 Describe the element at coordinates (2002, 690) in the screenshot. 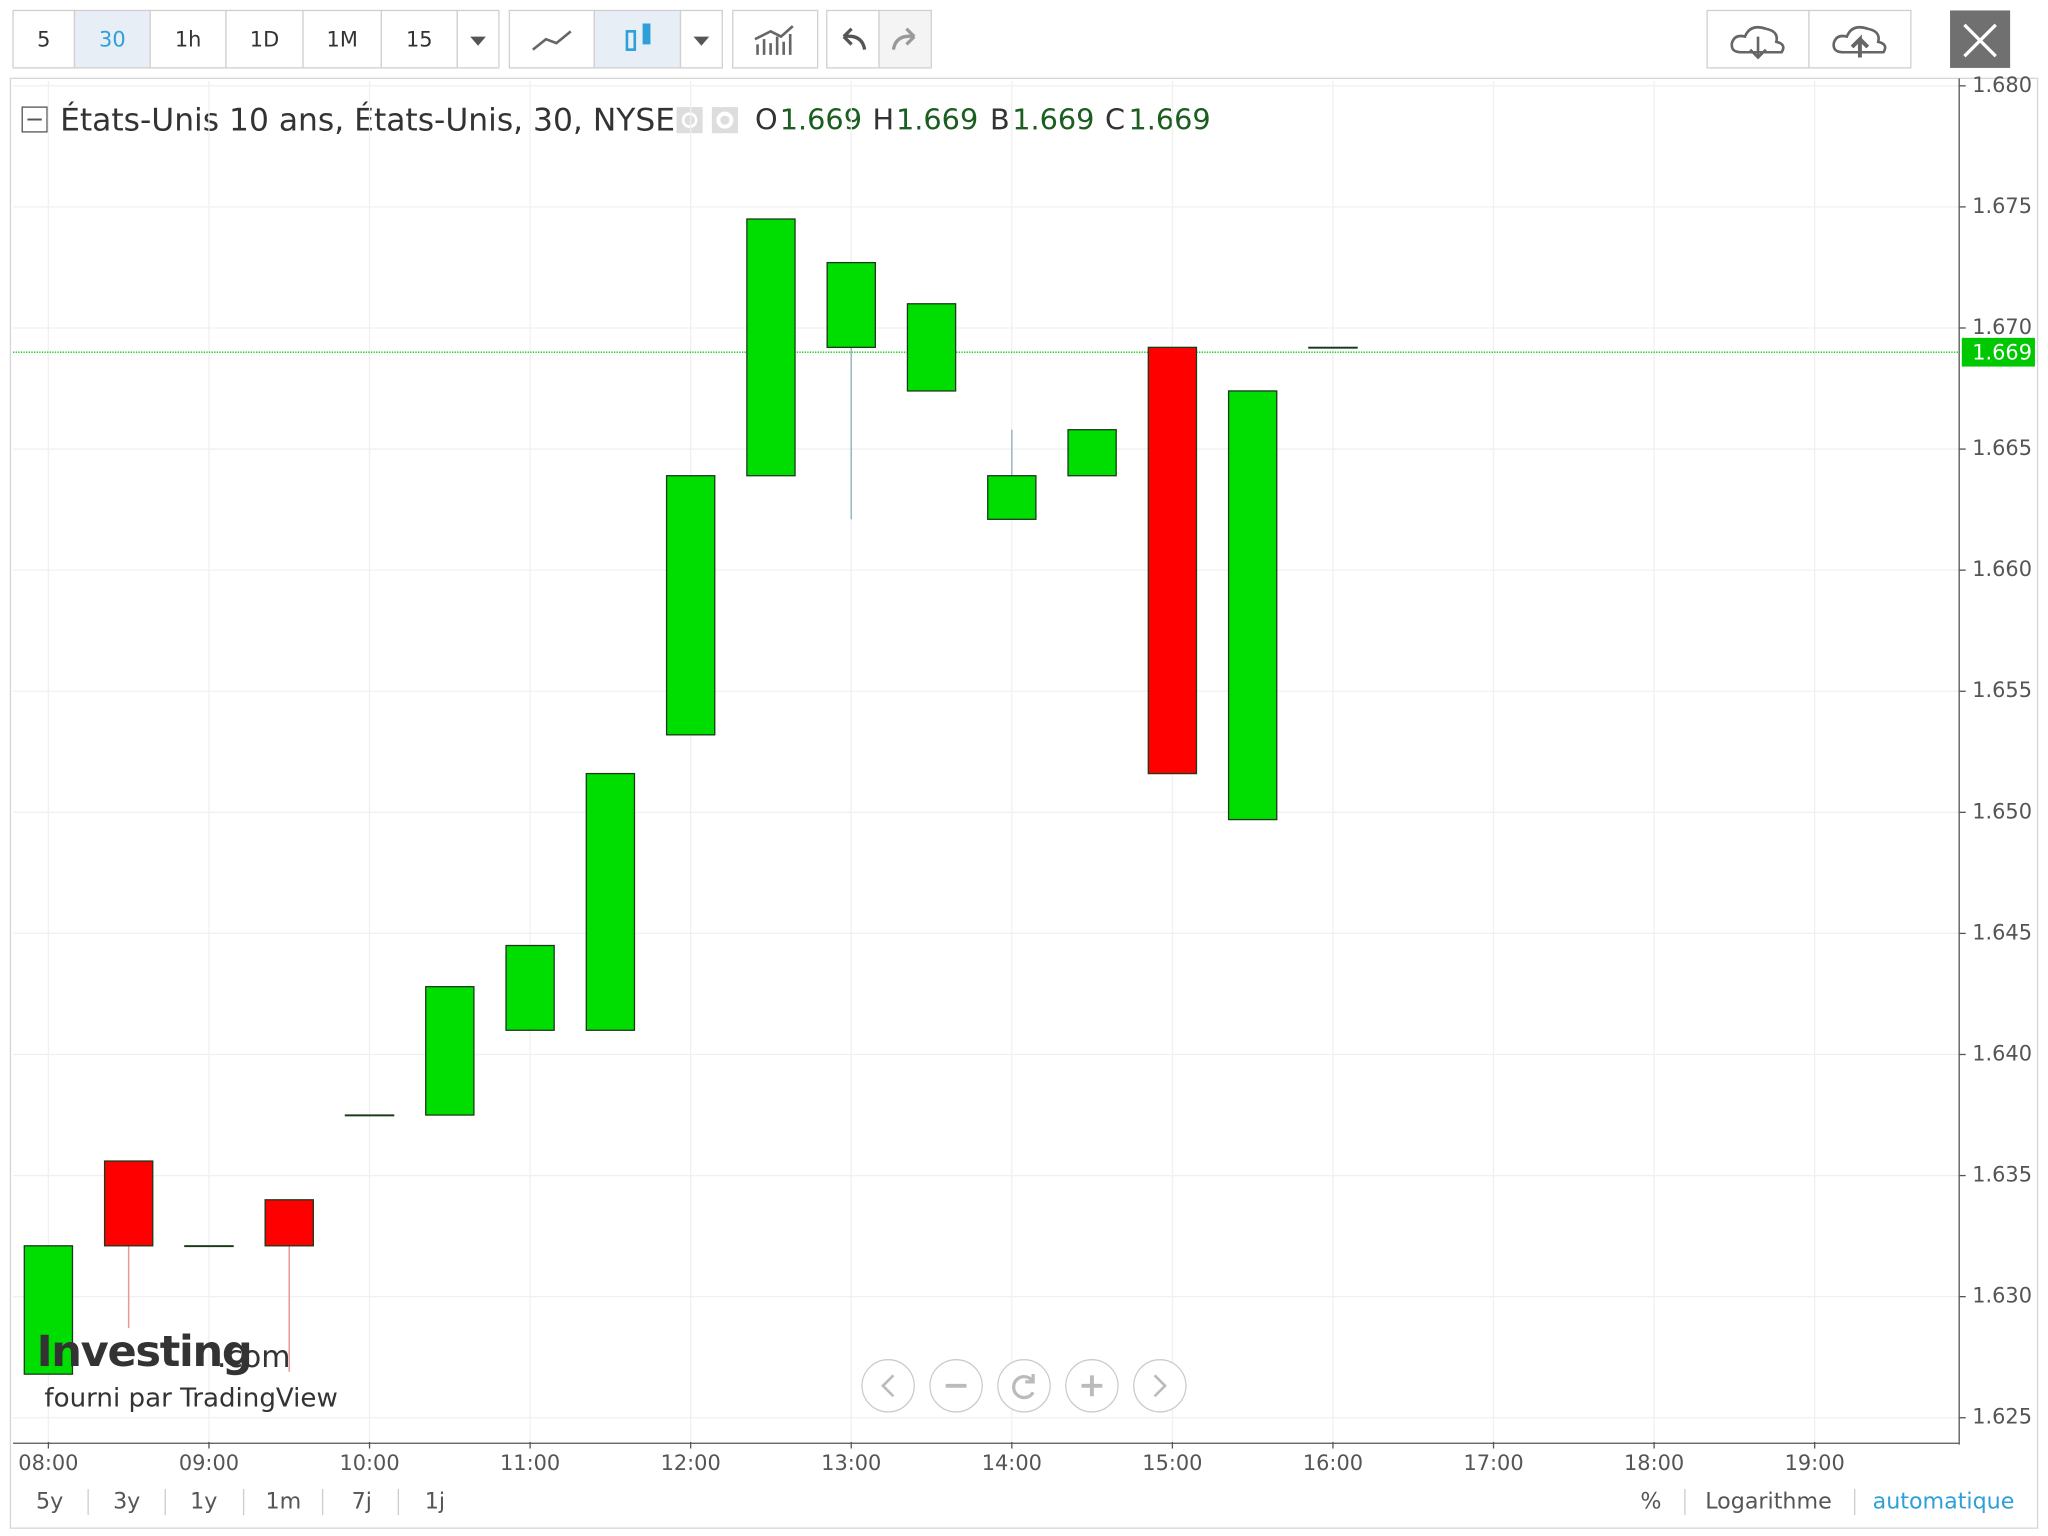

I see `y-tick-label: 1.655` at that location.